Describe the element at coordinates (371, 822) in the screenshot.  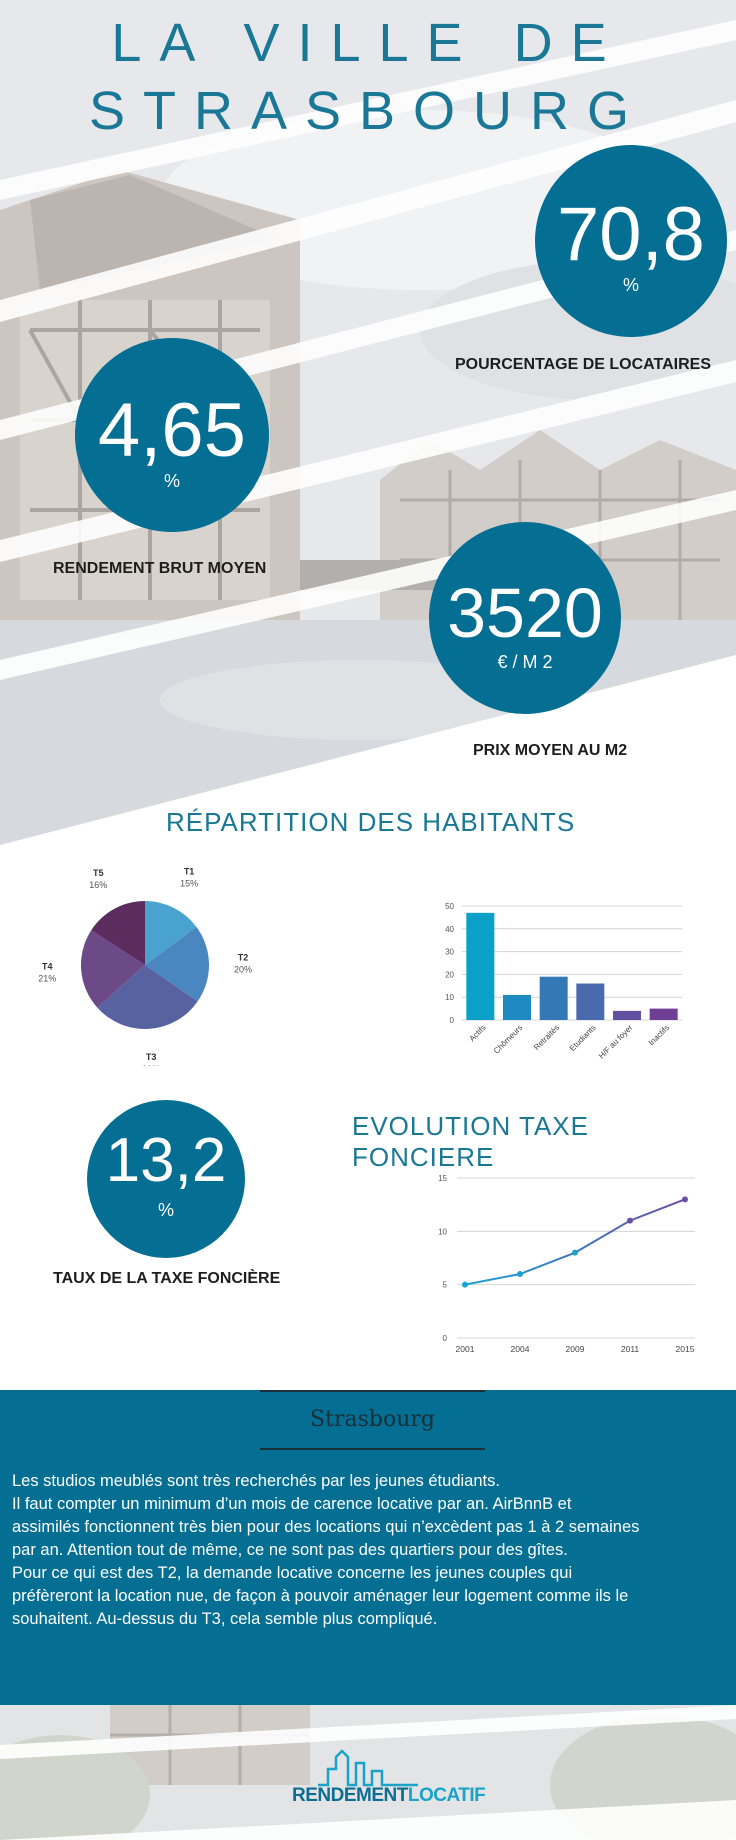
I see `section-title-repartition: RÉPARTITION DES HABITANTS` at that location.